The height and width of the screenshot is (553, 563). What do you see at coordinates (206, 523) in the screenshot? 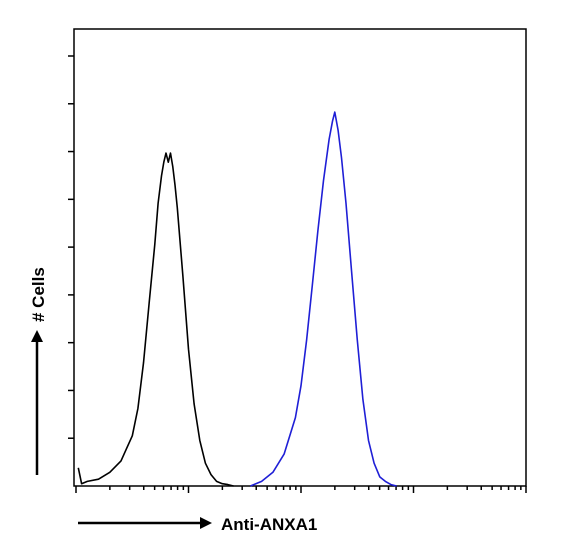
I see `x-axis-arrowhead` at bounding box center [206, 523].